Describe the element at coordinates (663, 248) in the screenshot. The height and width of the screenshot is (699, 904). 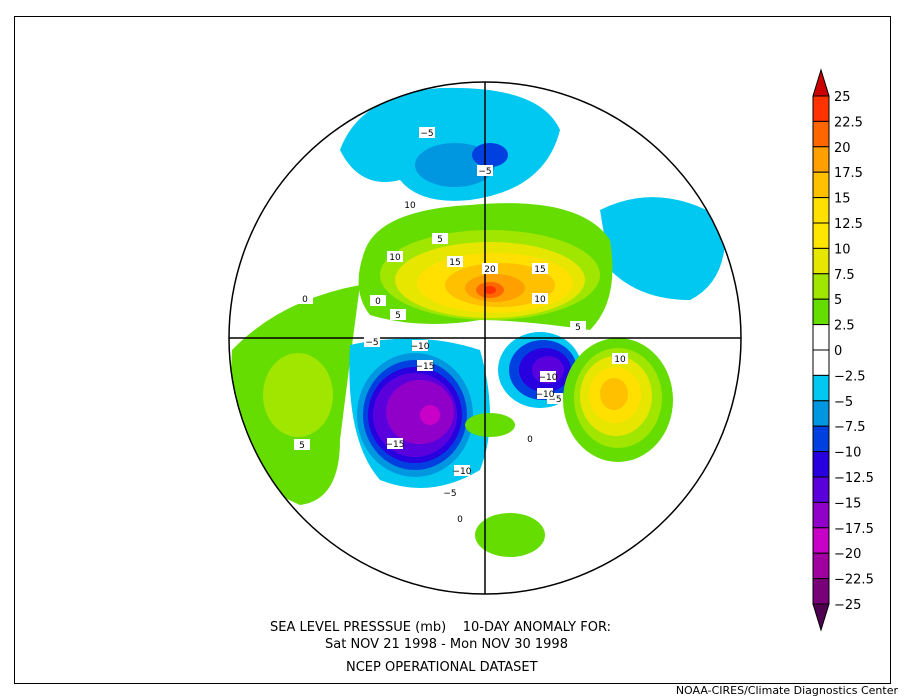
I see `low-east-asia` at that location.